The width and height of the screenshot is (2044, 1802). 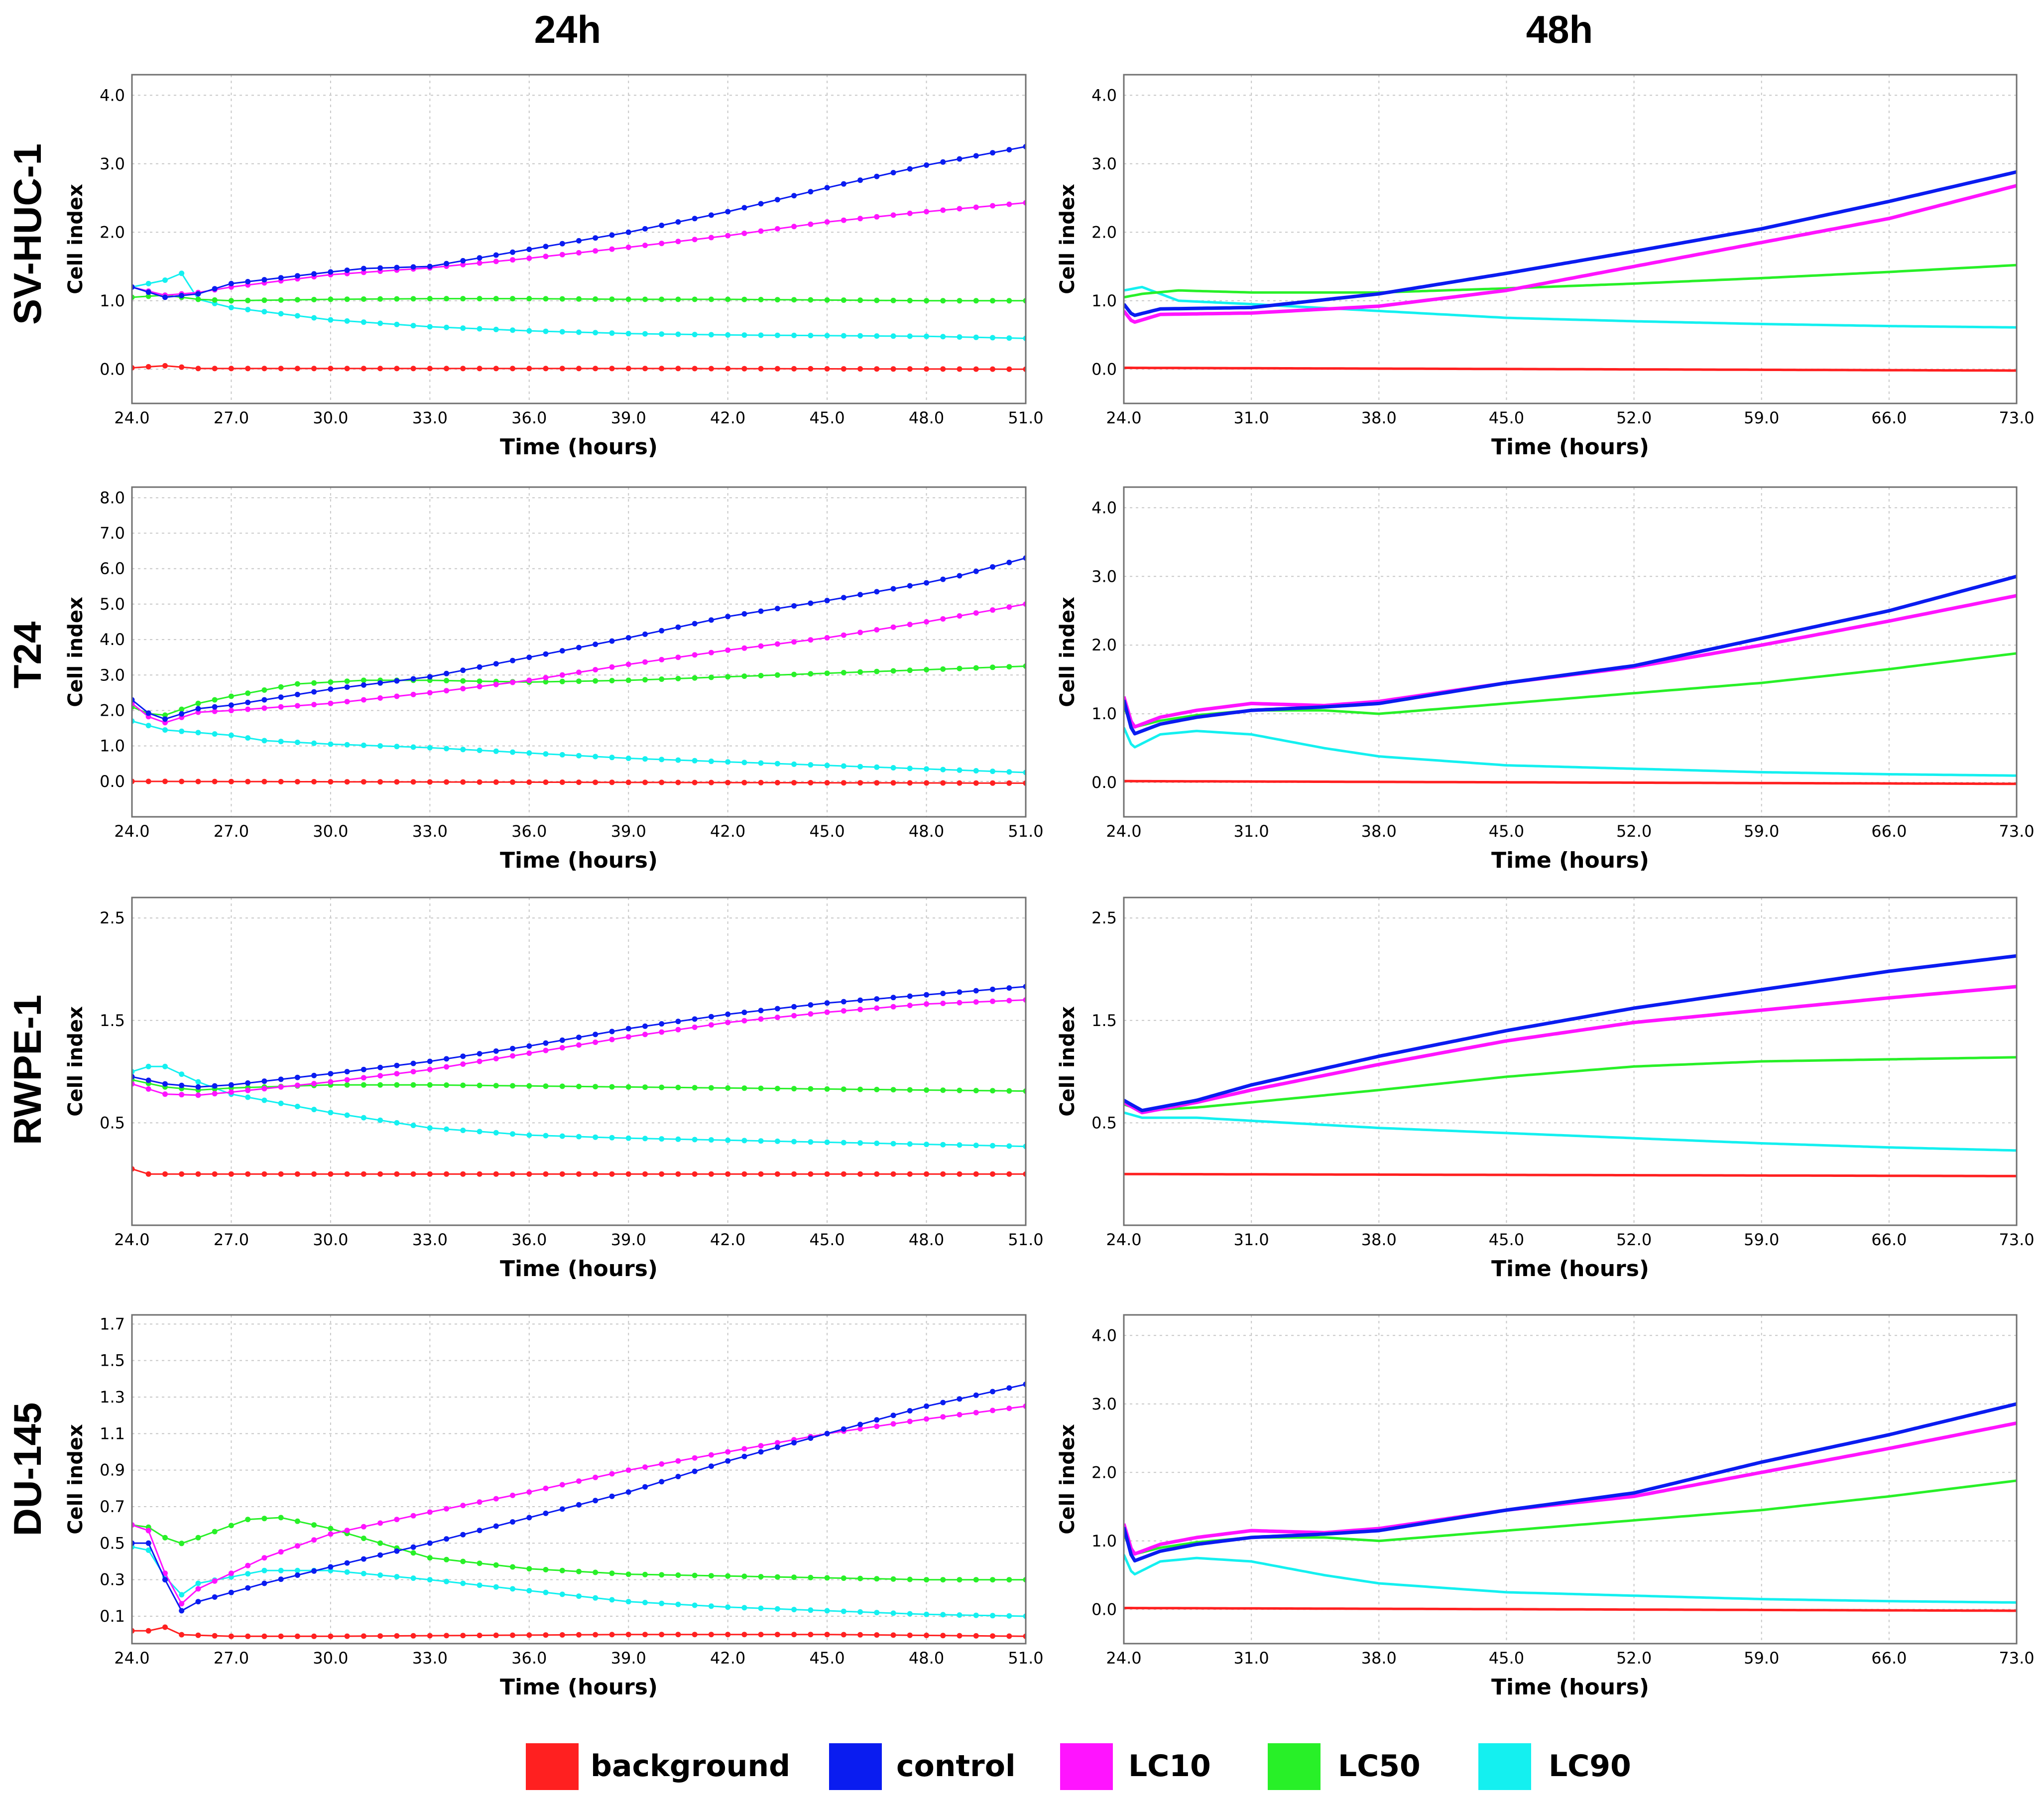 What do you see at coordinates (1025, 1239) in the screenshot?
I see `x-tick-label: 51.0` at bounding box center [1025, 1239].